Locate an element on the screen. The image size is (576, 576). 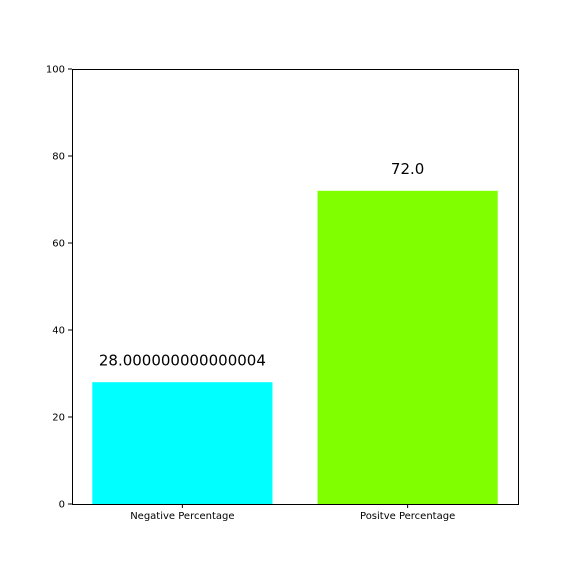
y-axis: 0 20 40 60 80 100 is located at coordinates (59, 288).